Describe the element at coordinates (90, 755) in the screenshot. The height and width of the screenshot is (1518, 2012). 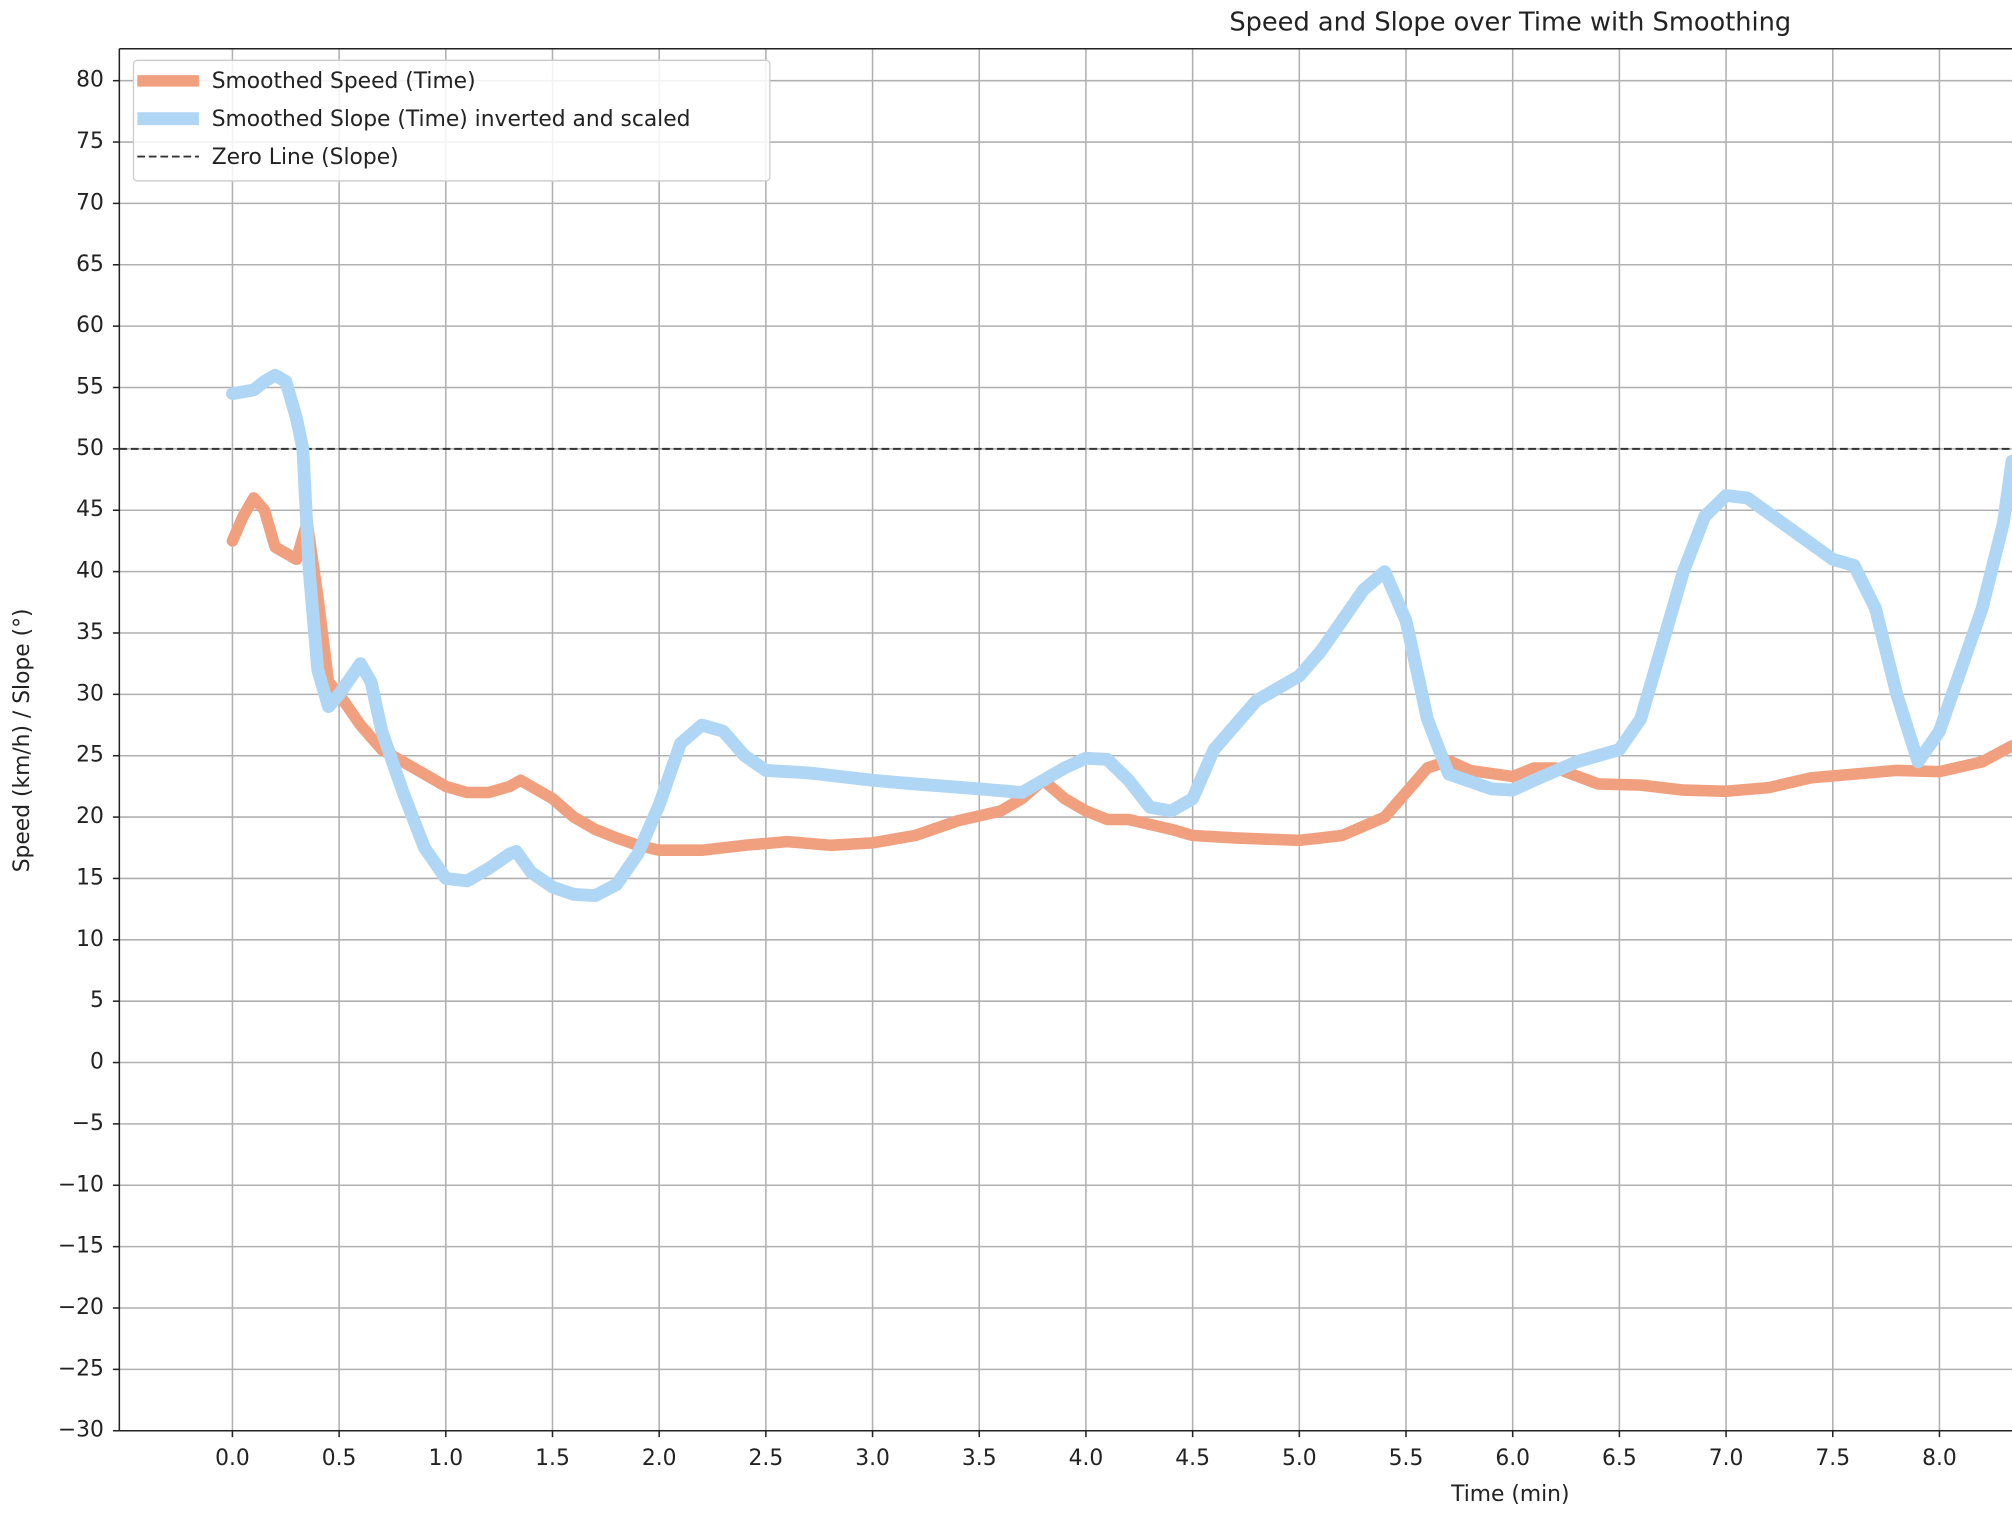
I see `y-tick-label: 25` at that location.